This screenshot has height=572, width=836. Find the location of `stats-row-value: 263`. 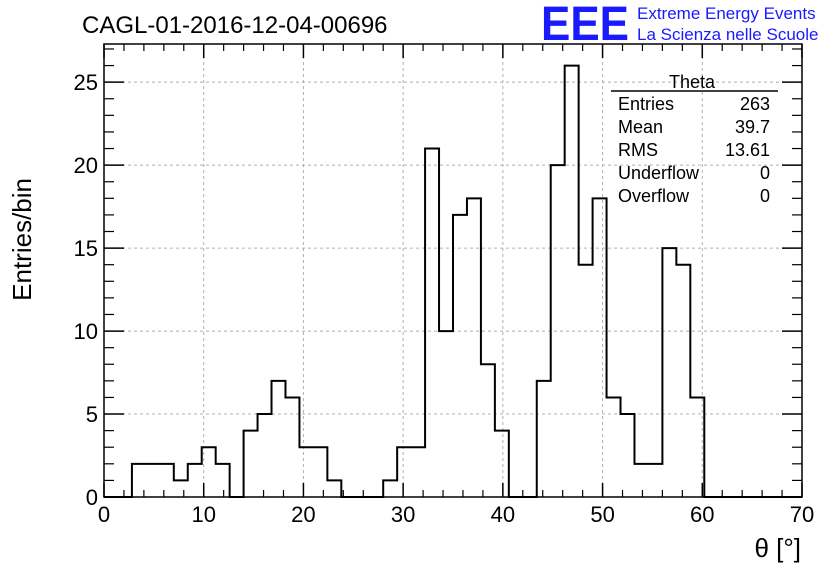

stats-row-value: 263 is located at coordinates (755, 104).